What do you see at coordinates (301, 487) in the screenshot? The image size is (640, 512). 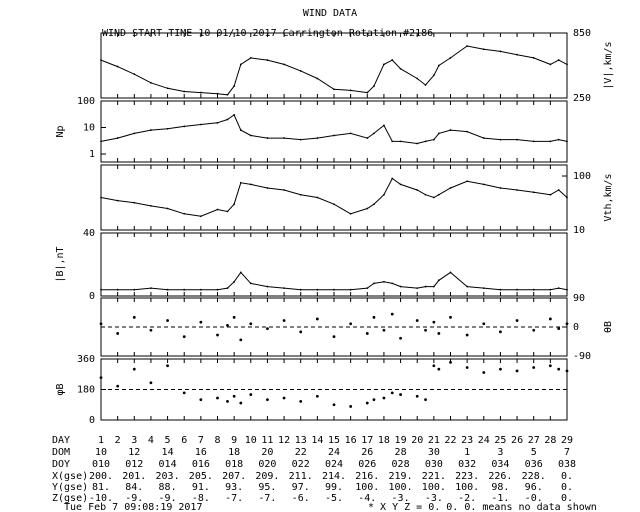 I see `table-cell: 97.` at bounding box center [301, 487].